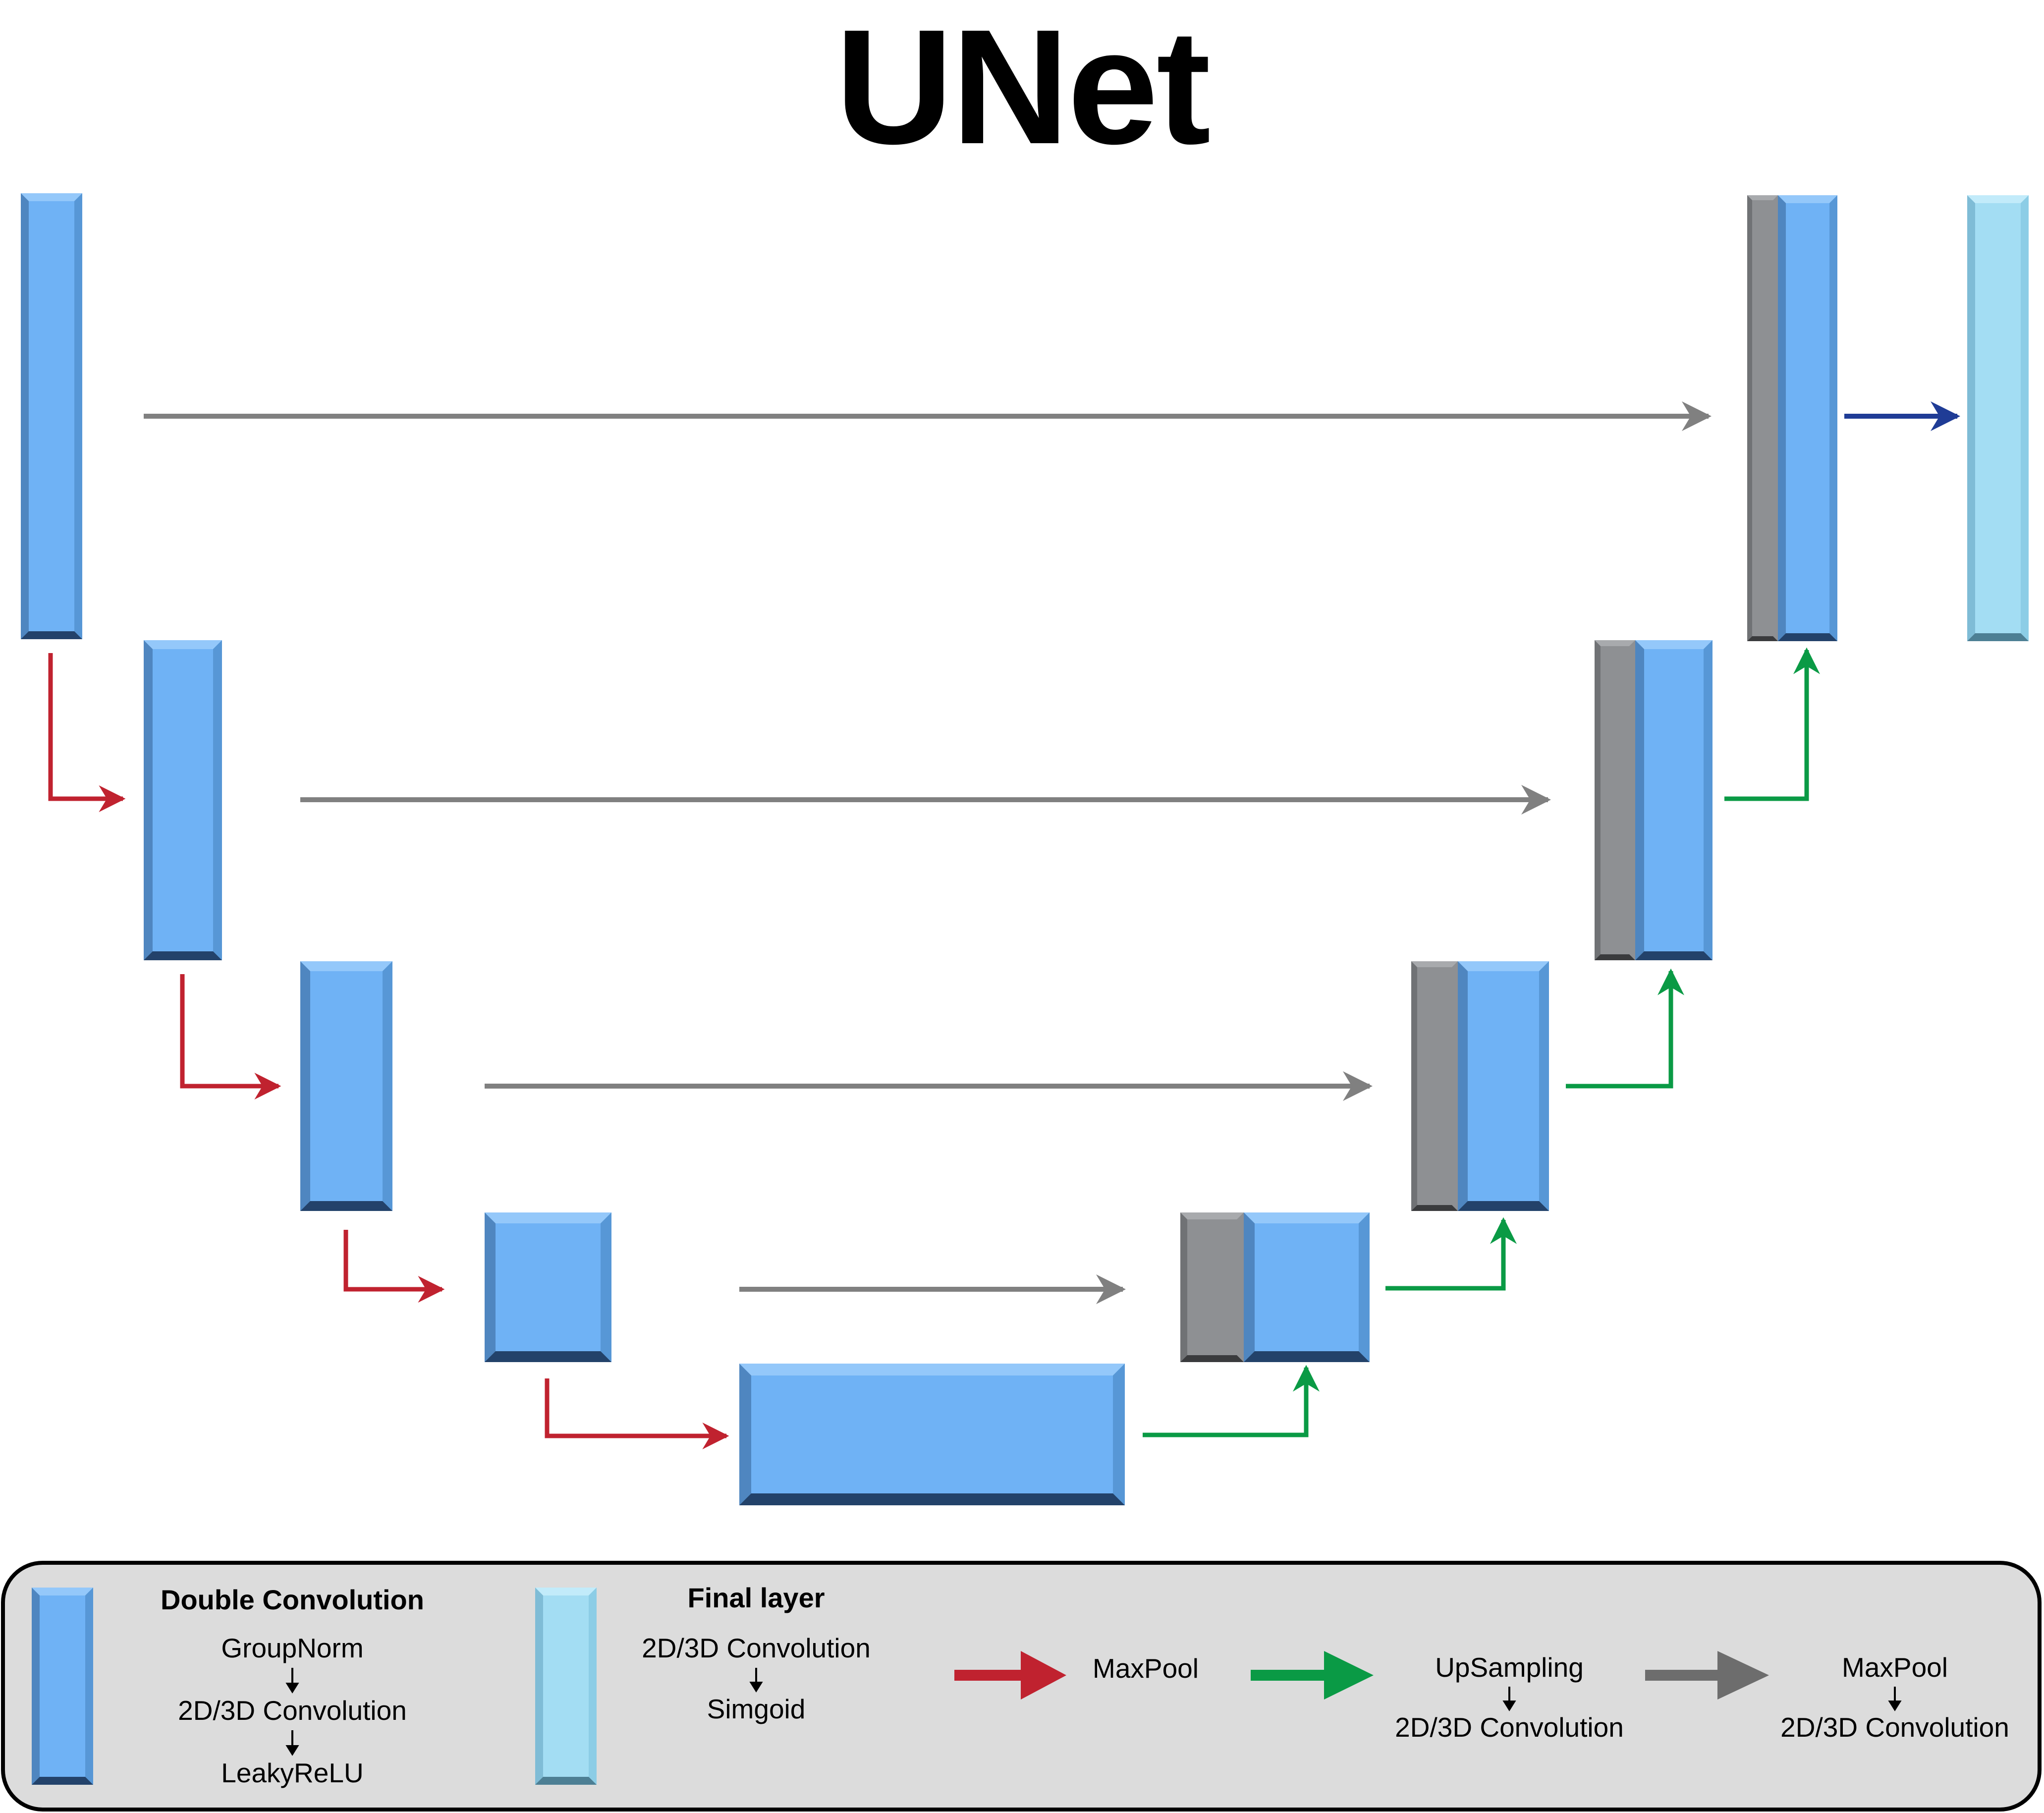 The width and height of the screenshot is (2044, 1813). What do you see at coordinates (1707, 1675) in the screenshot?
I see `legend-skip-arrow-icon` at bounding box center [1707, 1675].